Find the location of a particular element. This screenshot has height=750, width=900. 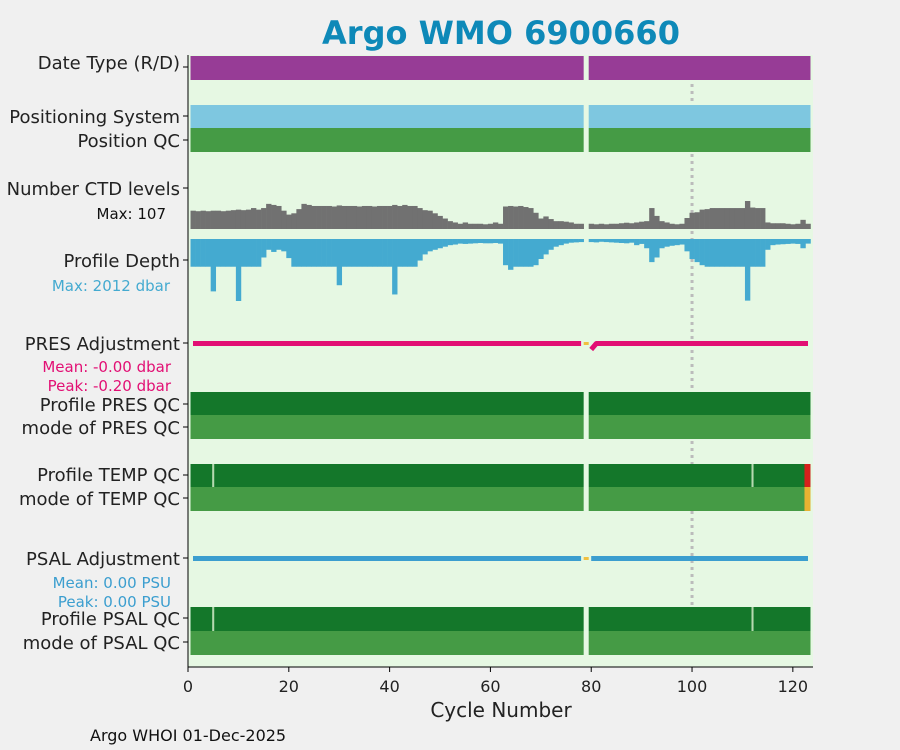

x-tick-label-100: 100 is located at coordinates (692, 686).